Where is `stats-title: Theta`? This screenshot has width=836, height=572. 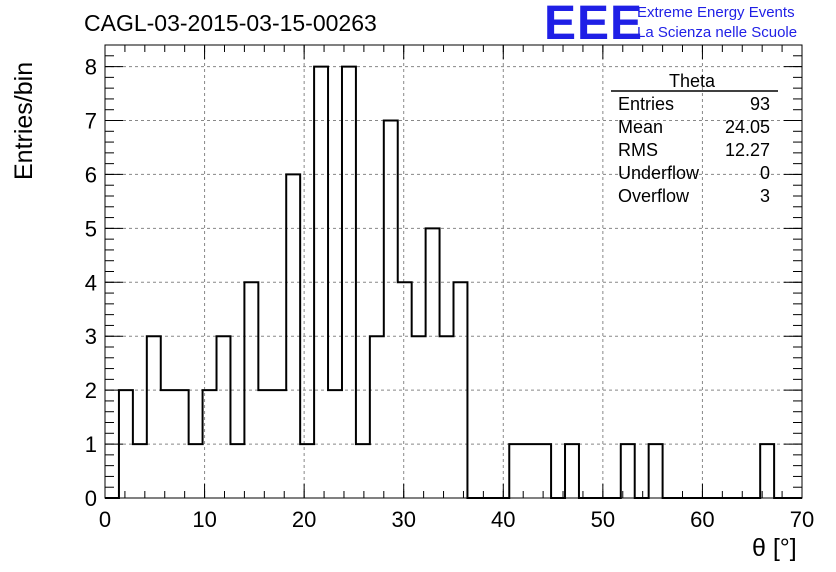 stats-title: Theta is located at coordinates (692, 81).